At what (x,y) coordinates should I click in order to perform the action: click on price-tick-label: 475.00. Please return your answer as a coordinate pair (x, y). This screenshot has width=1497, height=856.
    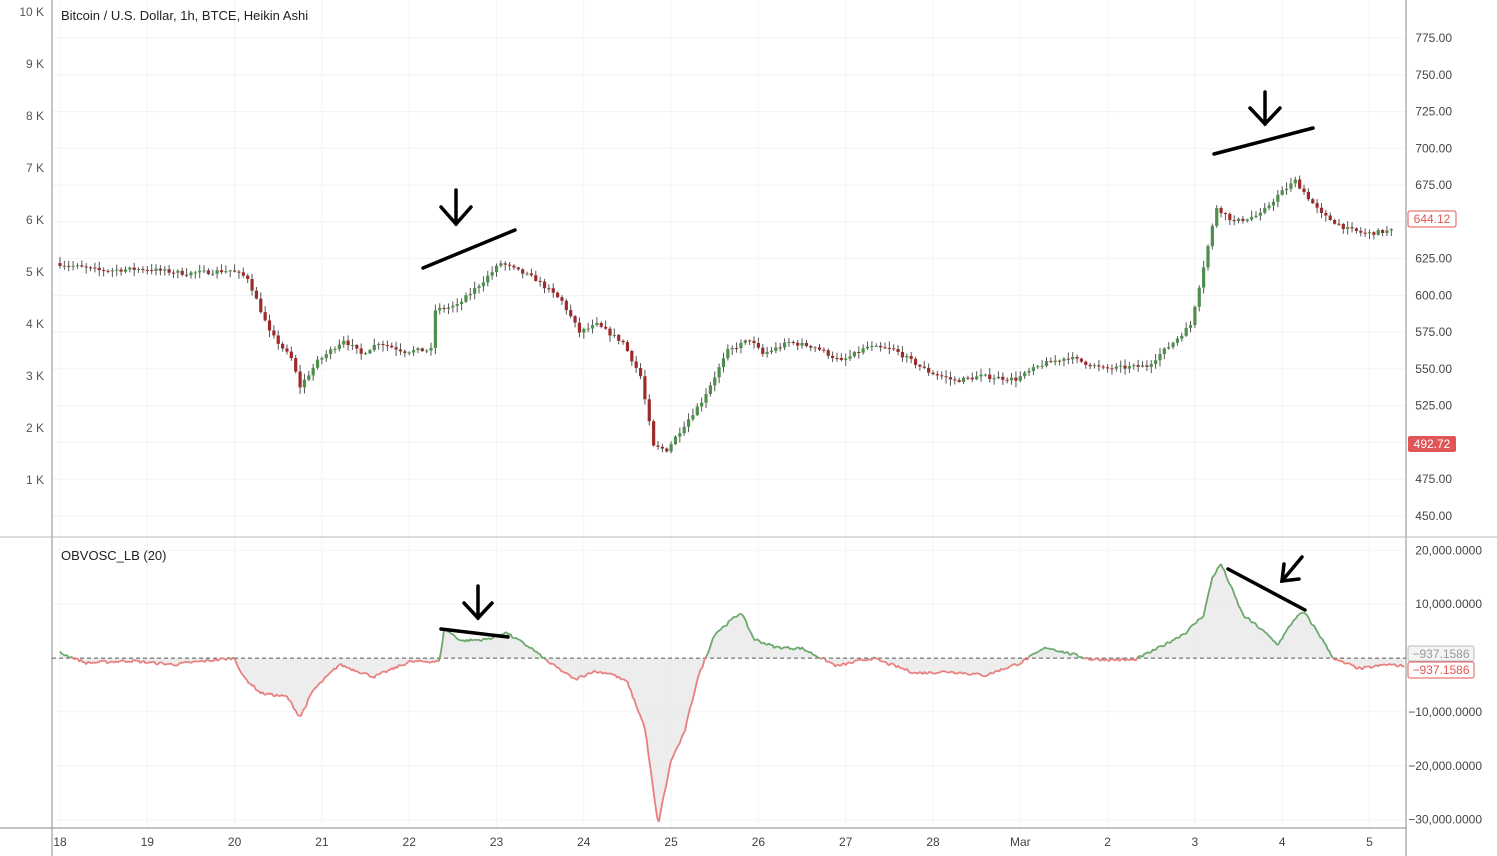
    Looking at the image, I should click on (1433, 479).